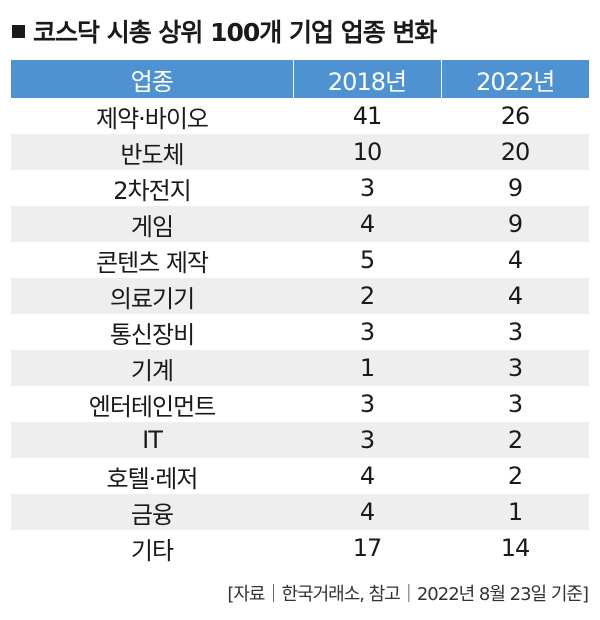  What do you see at coordinates (18, 31) in the screenshot?
I see `bullet-square-icon` at bounding box center [18, 31].